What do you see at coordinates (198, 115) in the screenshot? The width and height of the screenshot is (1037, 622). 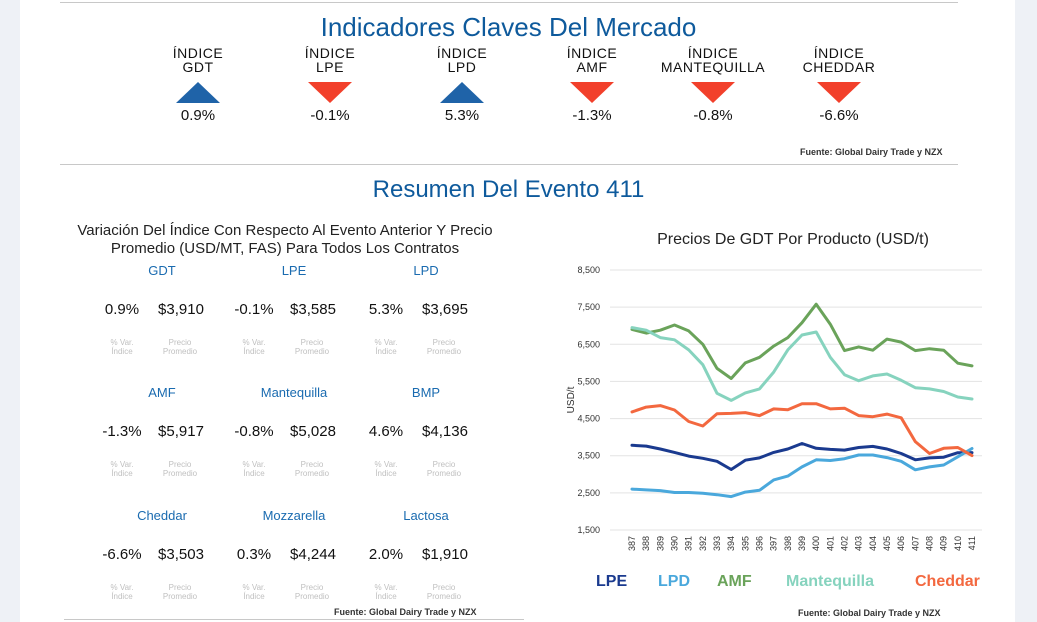 I see `indicator-value: 0.9%` at bounding box center [198, 115].